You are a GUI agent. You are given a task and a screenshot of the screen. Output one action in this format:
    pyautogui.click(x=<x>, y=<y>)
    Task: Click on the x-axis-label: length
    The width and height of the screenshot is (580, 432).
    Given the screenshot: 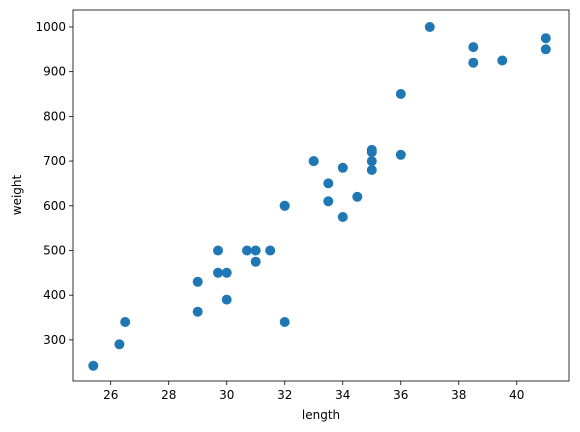 What is the action you would take?
    pyautogui.click(x=321, y=415)
    